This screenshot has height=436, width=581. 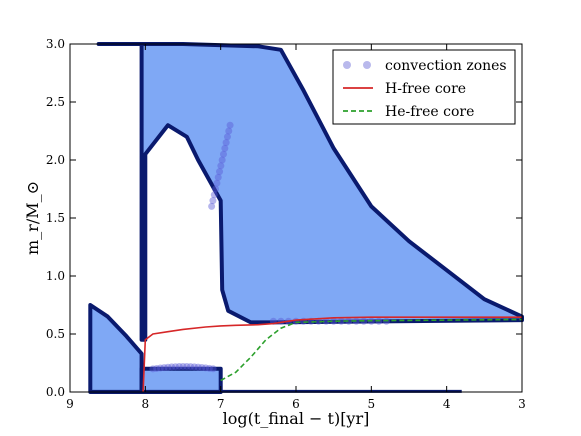 What do you see at coordinates (70, 404) in the screenshot?
I see `x-tick-label-0: 9` at bounding box center [70, 404].